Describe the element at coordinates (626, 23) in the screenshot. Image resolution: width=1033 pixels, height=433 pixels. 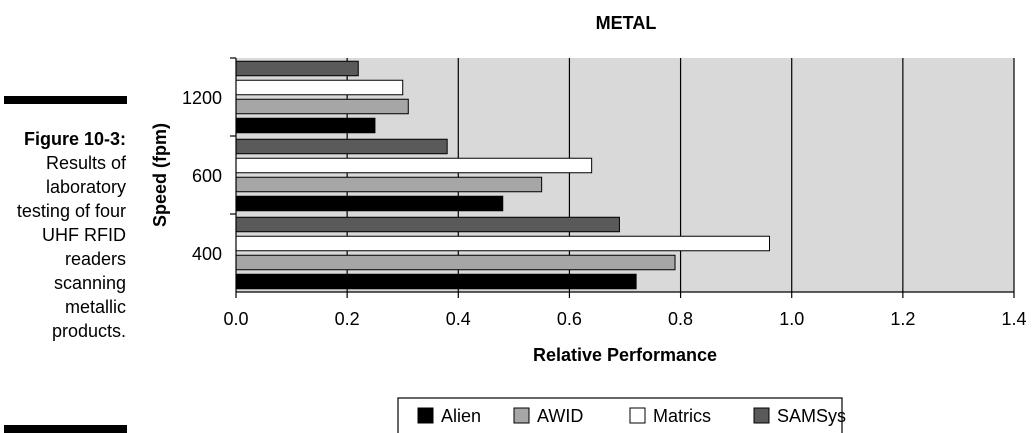
I see `chart-title: METAL` at that location.